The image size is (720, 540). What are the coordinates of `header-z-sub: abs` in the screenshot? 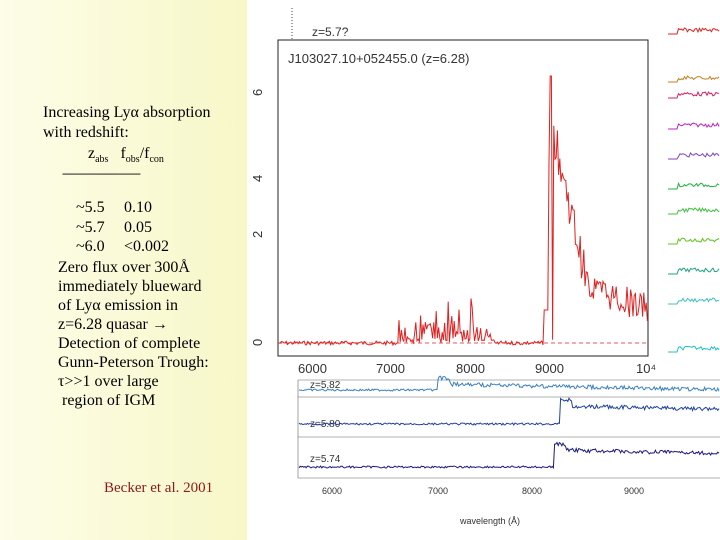 It's located at (102, 160).